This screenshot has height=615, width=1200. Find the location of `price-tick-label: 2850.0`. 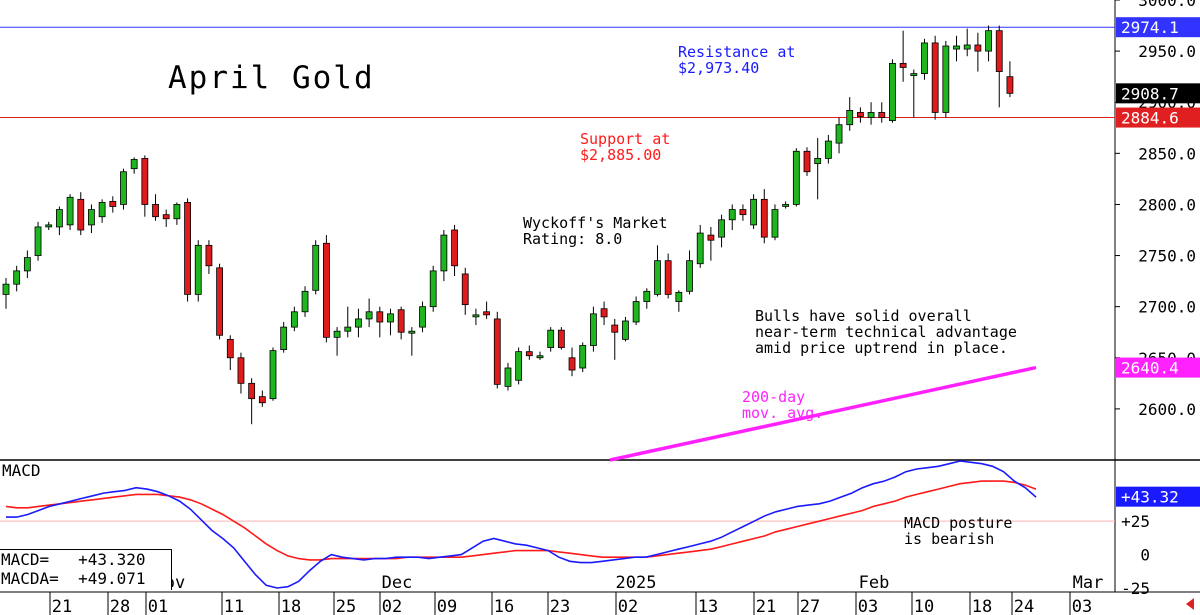

price-tick-label: 2850.0 is located at coordinates (1167, 153).